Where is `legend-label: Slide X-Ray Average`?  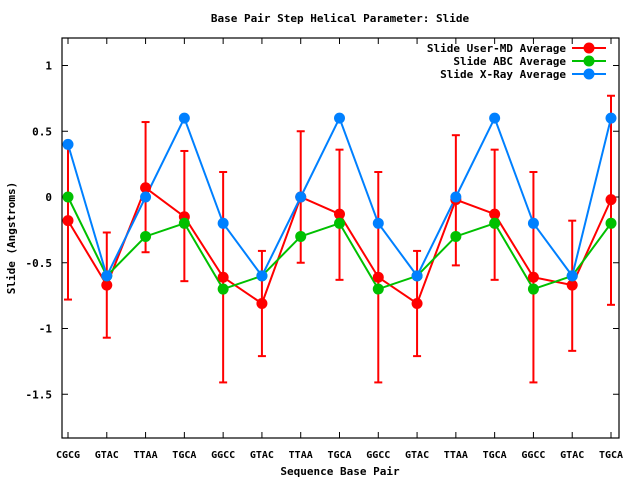
legend-label: Slide X-Ray Average is located at coordinates (503, 74).